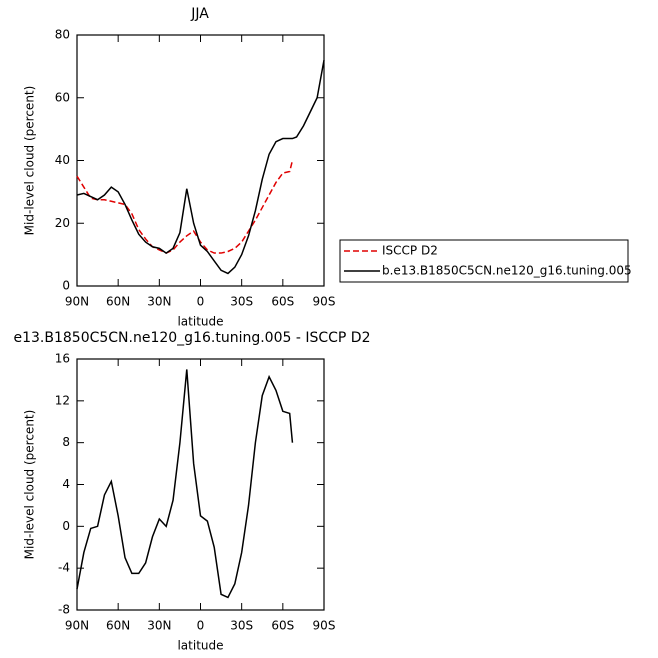  I want to click on legend-label: b.e13.B1850C5CN.ne120_g16.tuning.005, so click(507, 271).